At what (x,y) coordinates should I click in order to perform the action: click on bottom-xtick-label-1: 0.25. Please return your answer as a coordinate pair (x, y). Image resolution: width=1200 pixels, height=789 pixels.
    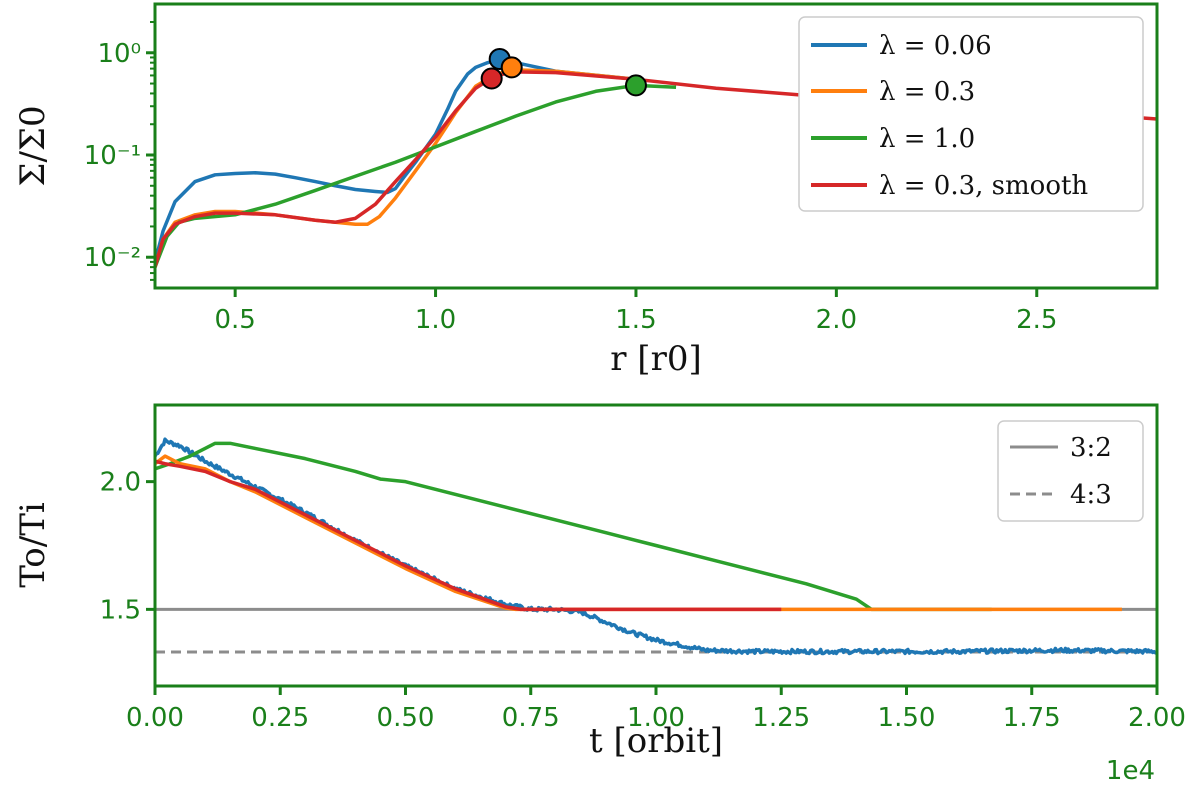
    Looking at the image, I should click on (280, 718).